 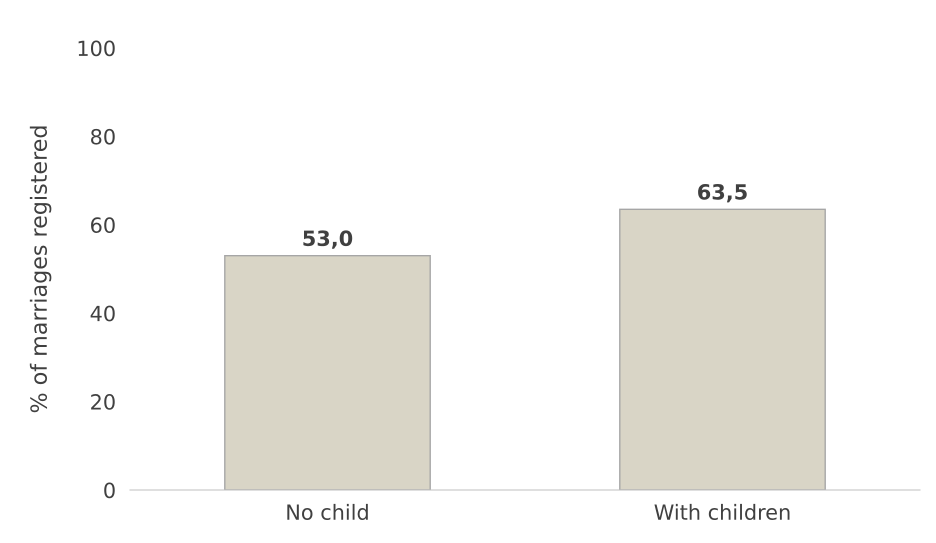 What do you see at coordinates (41, 269) in the screenshot?
I see `y-axis-title: % of marriages registered` at bounding box center [41, 269].